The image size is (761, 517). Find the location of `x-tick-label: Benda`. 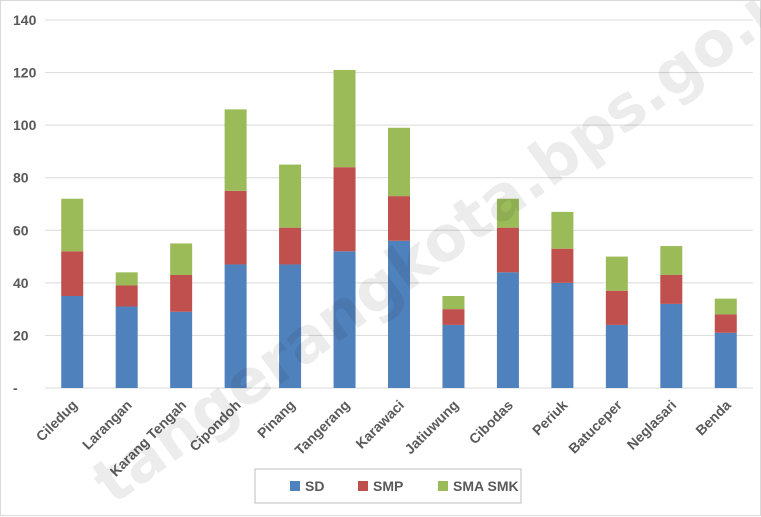

x-tick-label: Benda is located at coordinates (713, 418).